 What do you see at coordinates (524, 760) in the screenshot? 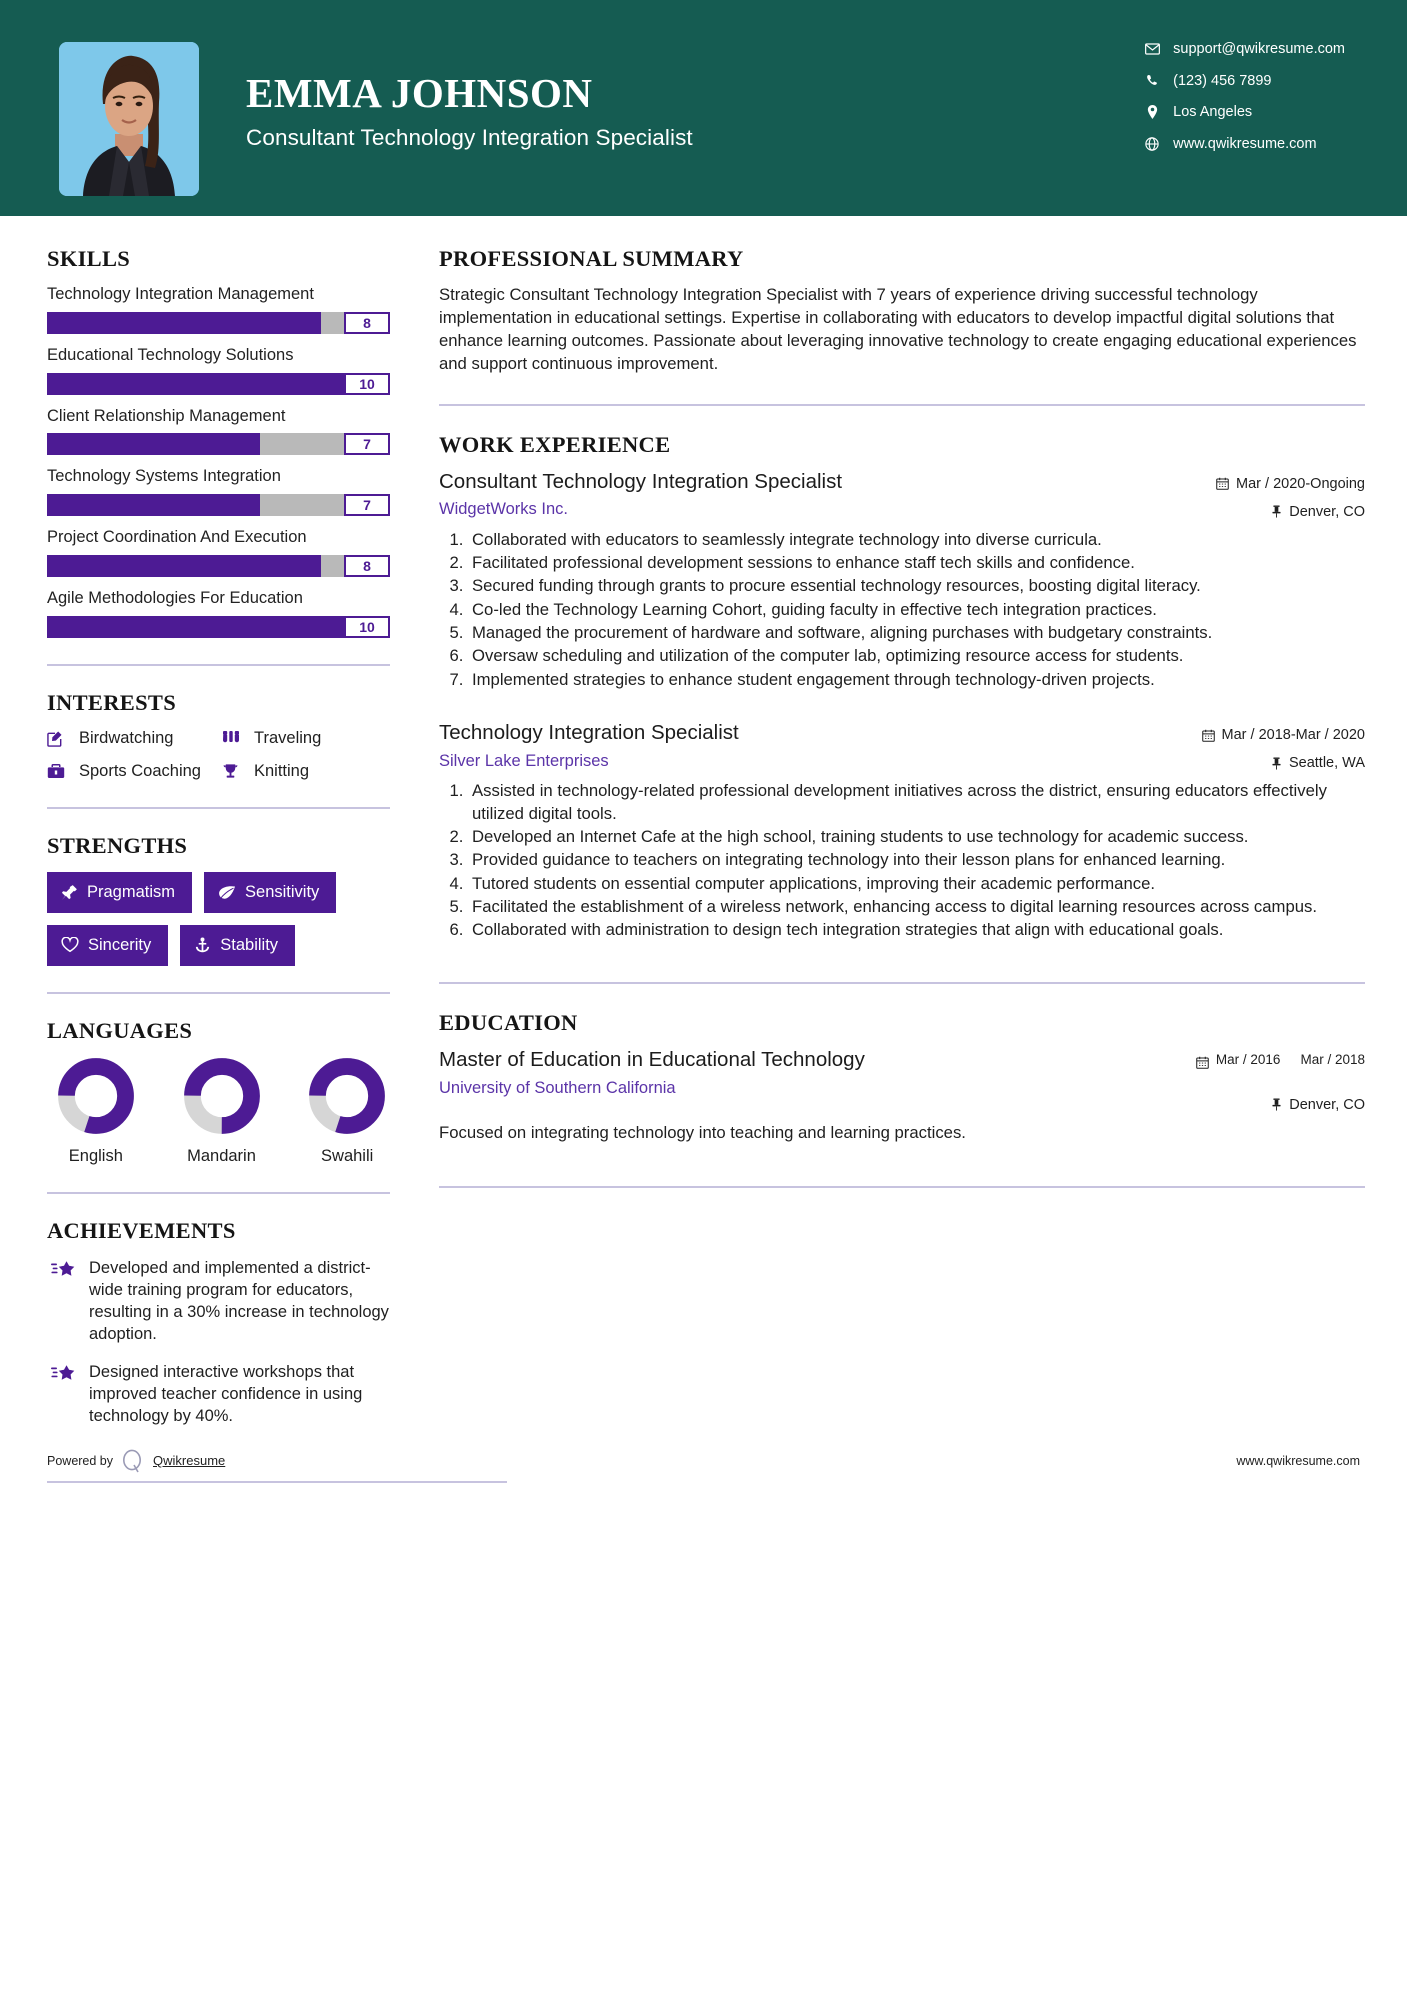
I see `job-company: Silver Lake Enterprises` at bounding box center [524, 760].